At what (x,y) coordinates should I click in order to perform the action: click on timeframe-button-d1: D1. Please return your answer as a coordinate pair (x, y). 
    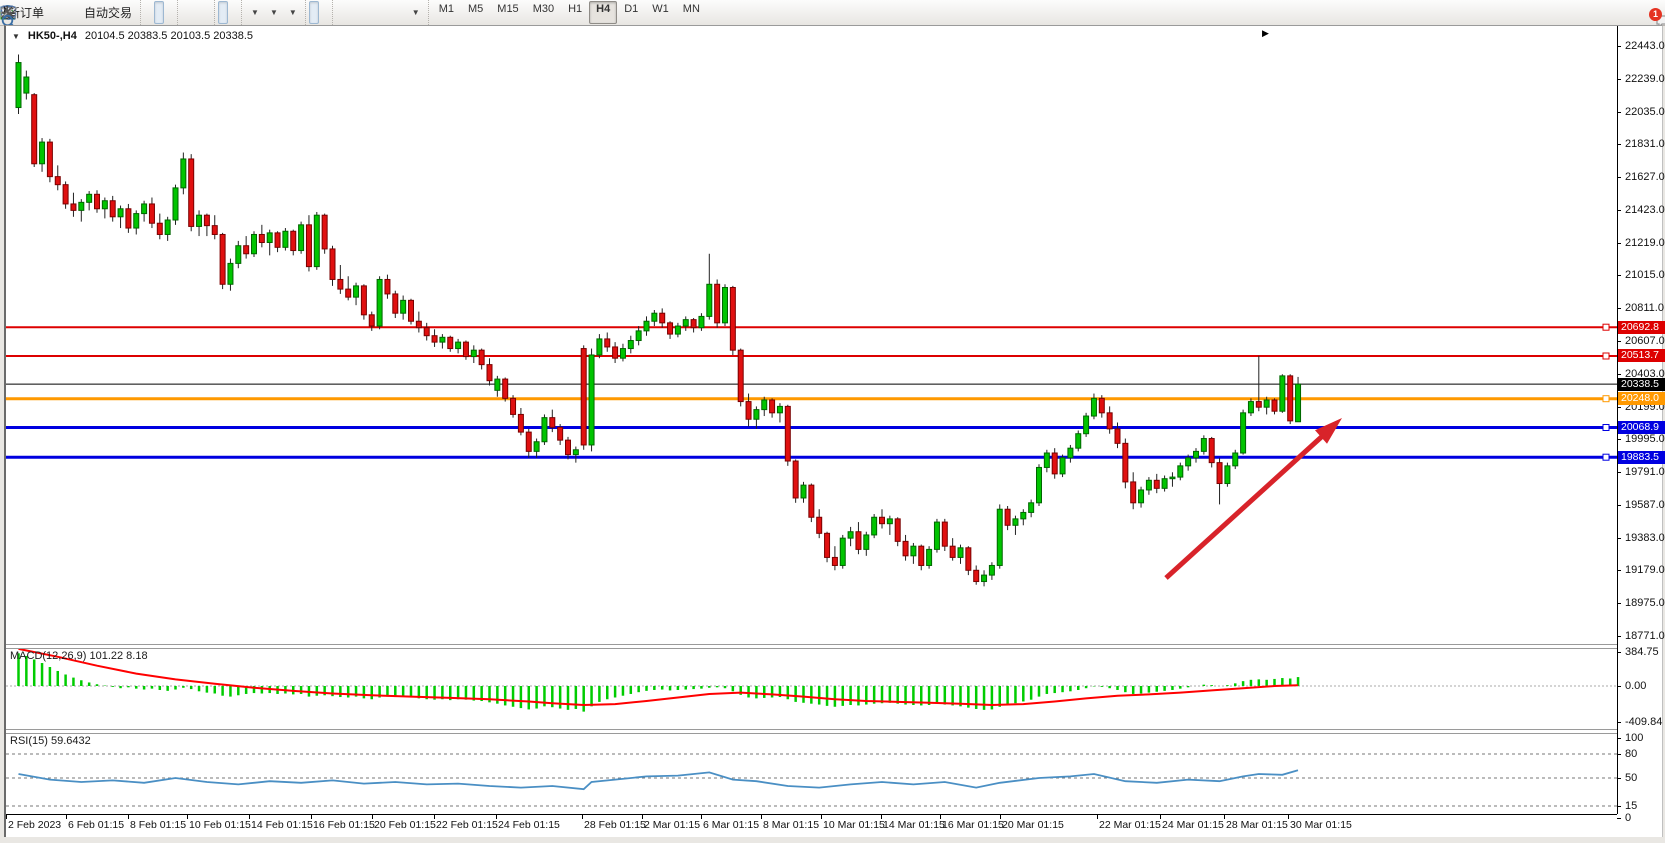
    Looking at the image, I should click on (631, 9).